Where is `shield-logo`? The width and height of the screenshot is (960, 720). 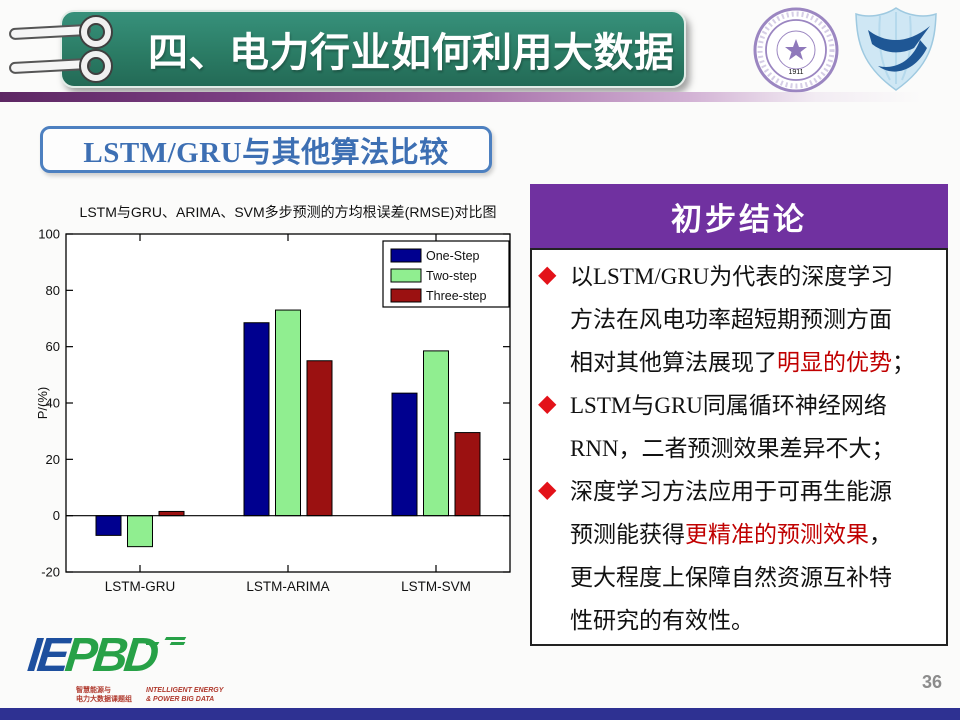 shield-logo is located at coordinates (896, 49).